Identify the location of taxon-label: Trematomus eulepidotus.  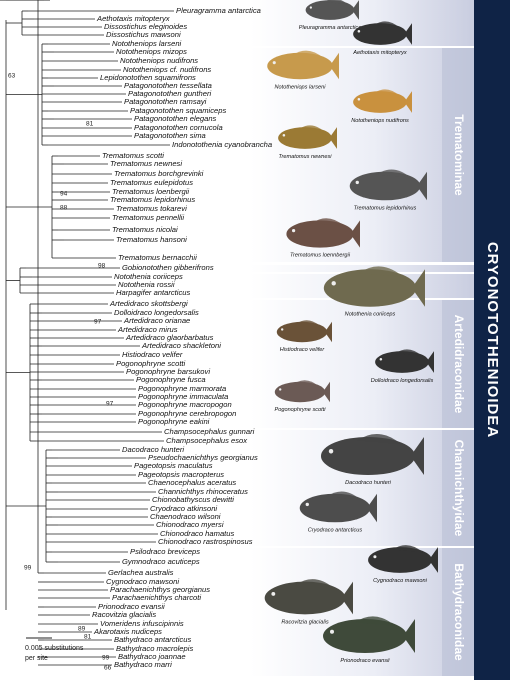
(151, 182).